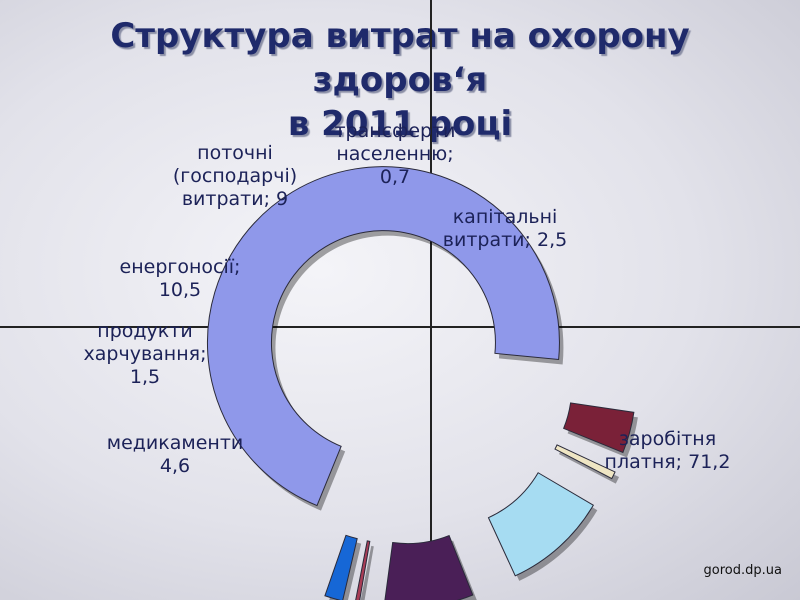  I want to click on slice-value-transfers: 0,7, so click(395, 177).